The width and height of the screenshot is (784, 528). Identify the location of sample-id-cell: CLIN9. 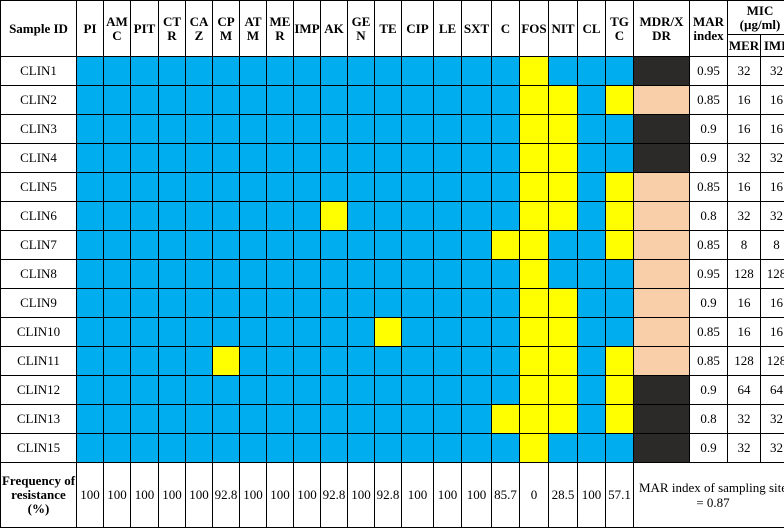
(39, 303).